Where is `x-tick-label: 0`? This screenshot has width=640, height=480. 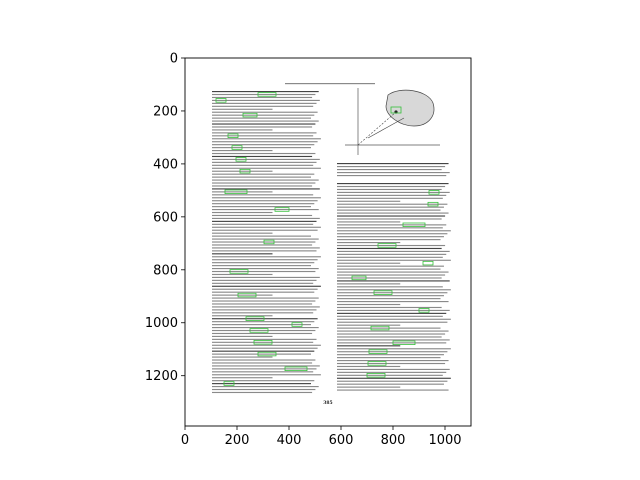 x-tick-label: 0 is located at coordinates (185, 440).